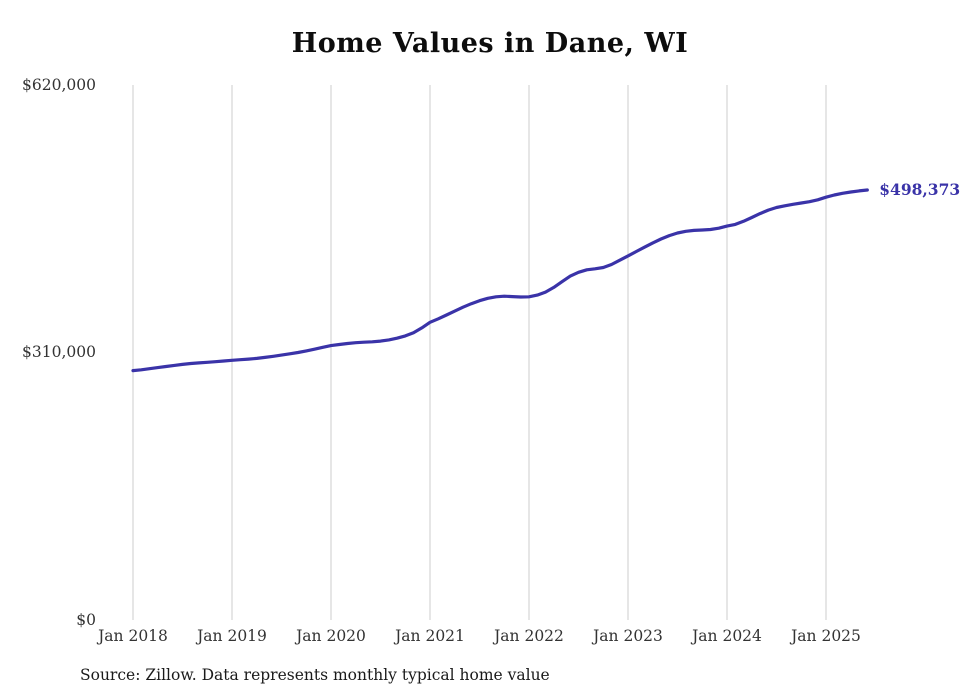 This screenshot has height=699, width=980. What do you see at coordinates (628, 636) in the screenshot?
I see `x-axis-label: Jan 2023` at bounding box center [628, 636].